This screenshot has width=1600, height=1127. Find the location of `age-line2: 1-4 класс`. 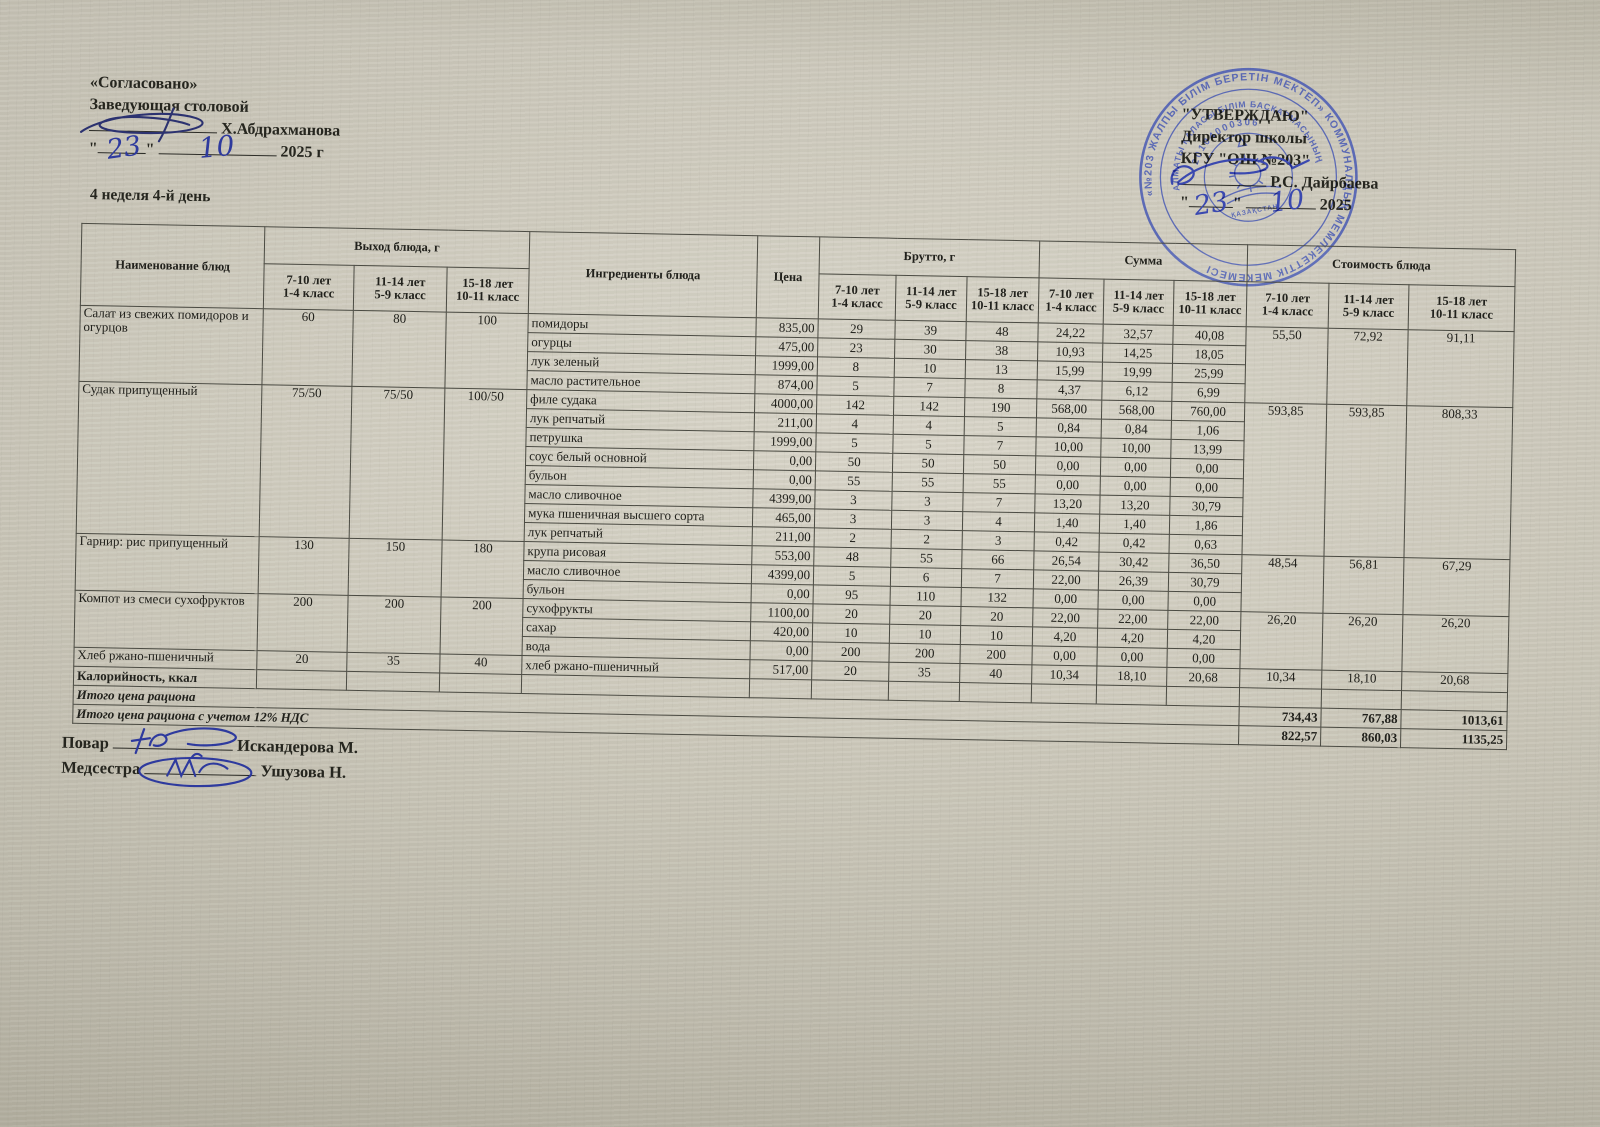

age-line2: 1-4 класс is located at coordinates (1071, 307).